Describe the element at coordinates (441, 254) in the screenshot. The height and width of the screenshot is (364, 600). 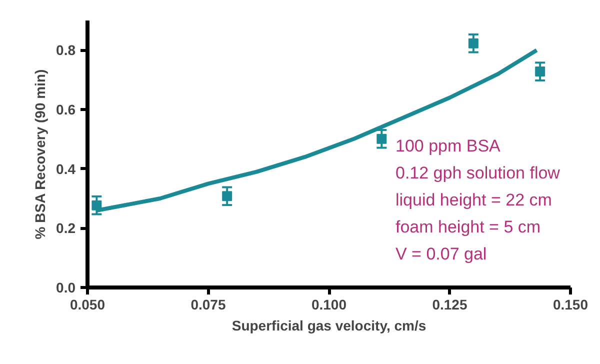
I see `annotation: V = 0.07 gal` at that location.